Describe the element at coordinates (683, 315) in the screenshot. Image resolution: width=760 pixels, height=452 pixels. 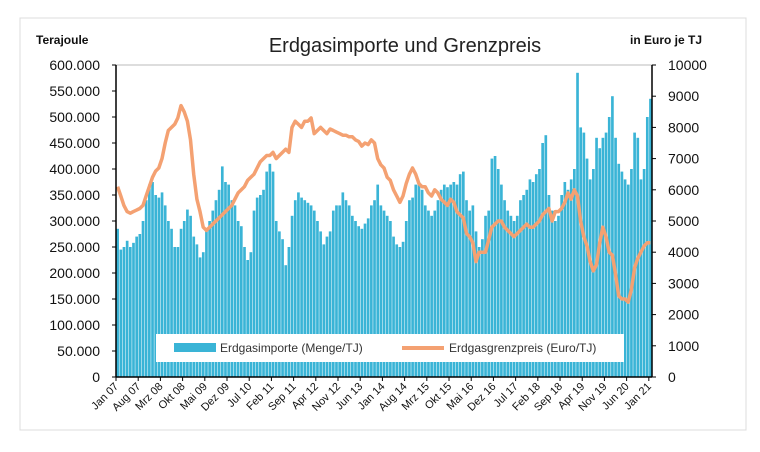
I see `right-tick-label: 2000` at that location.